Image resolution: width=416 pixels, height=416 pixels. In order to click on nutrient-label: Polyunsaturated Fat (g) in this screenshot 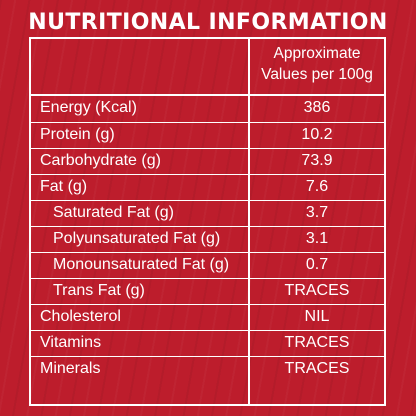, I will do `click(137, 238)`.